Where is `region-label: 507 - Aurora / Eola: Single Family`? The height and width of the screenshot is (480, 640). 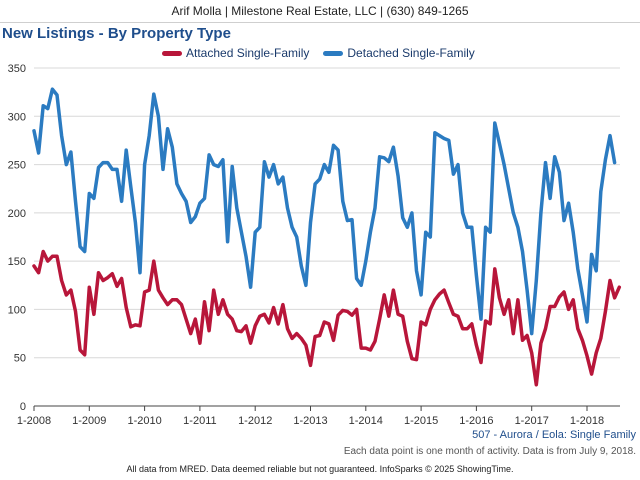
region-label: 507 - Aurora / Eola: Single Family is located at coordinates (554, 435).